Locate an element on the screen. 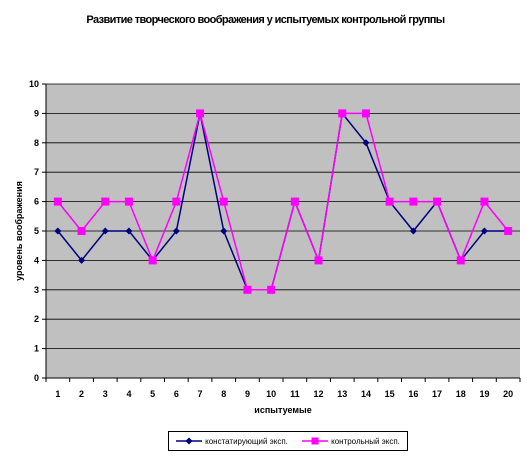 Image resolution: width=531 pixels, height=462 pixels. legend-item-series-2: контрольный эксп. is located at coordinates (351, 441).